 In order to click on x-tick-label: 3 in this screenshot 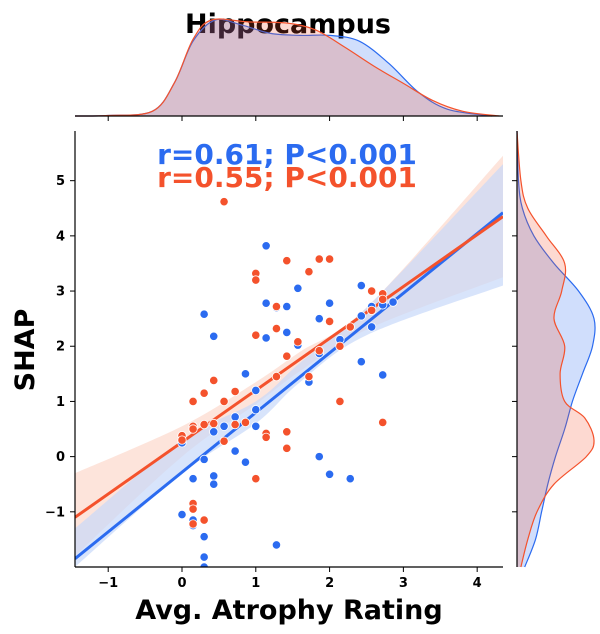, I will do `click(403, 583)`.